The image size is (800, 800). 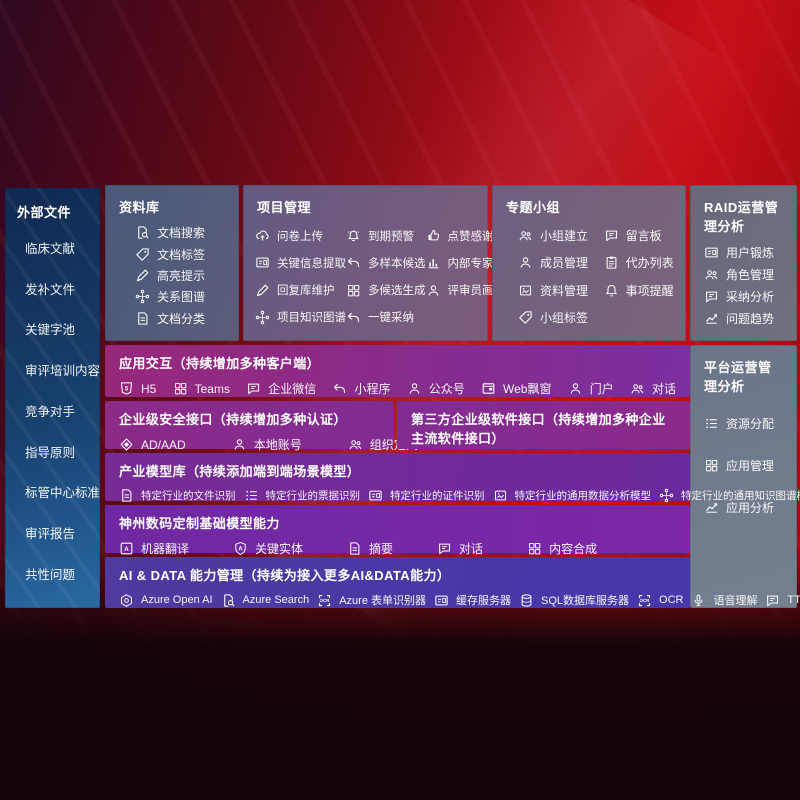 What do you see at coordinates (268, 548) in the screenshot?
I see `feature-item: 关键实体` at bounding box center [268, 548].